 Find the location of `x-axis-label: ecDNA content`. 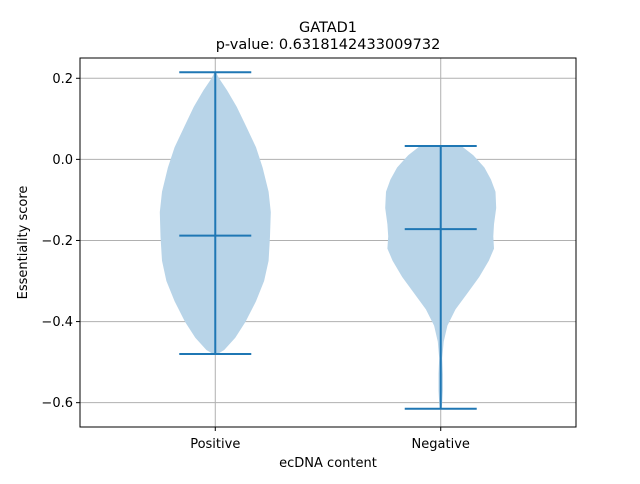

x-axis-label: ecDNA content is located at coordinates (328, 463).